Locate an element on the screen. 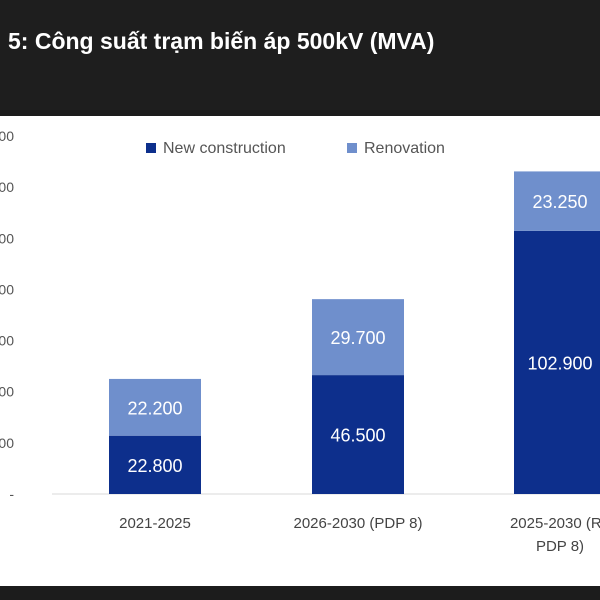 Image resolution: width=600 pixels, height=600 pixels. data-label: 23.250 is located at coordinates (559, 202).